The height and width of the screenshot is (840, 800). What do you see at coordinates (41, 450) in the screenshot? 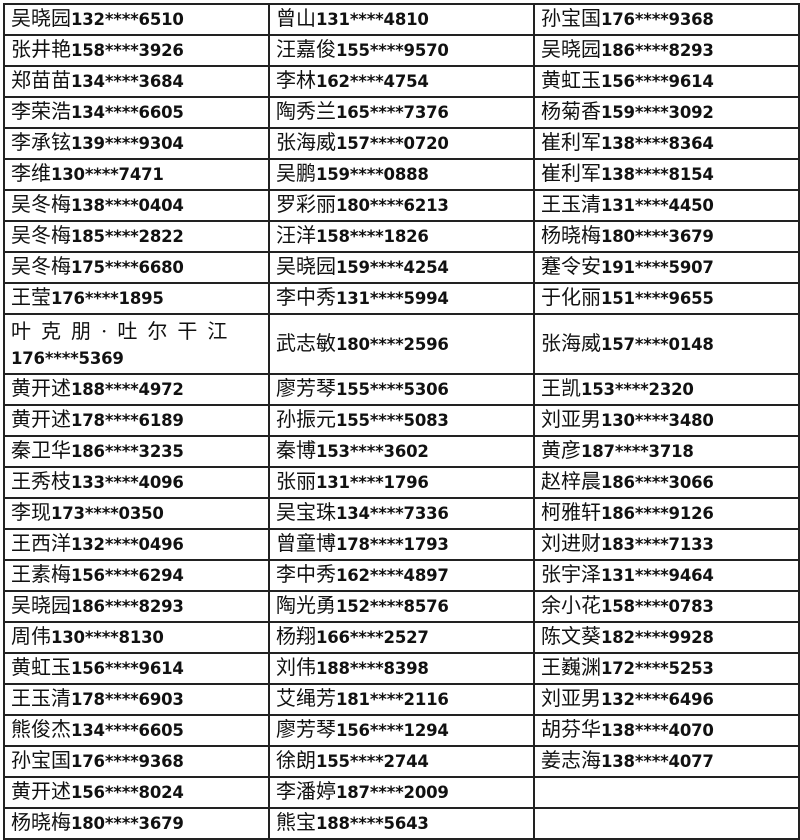
I see `contact-name: 秦卫华` at bounding box center [41, 450].